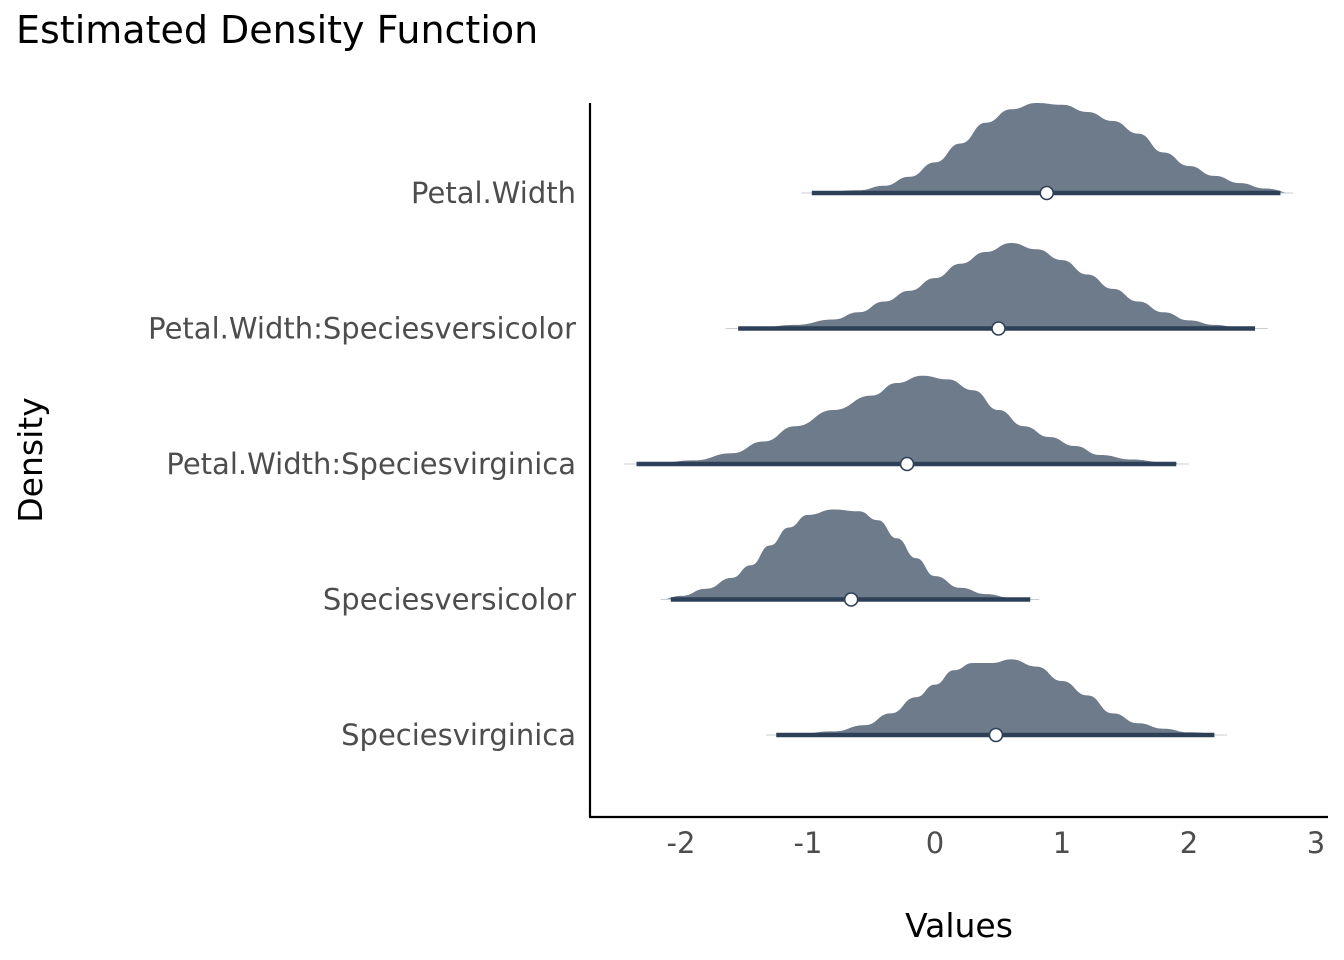  I want to click on y-tick-label: Petal.Width:Speciesversicolor, so click(362, 329).